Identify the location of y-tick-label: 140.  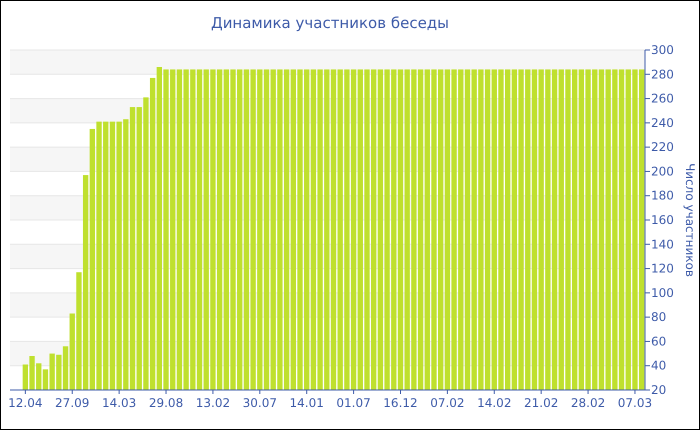
(662, 244).